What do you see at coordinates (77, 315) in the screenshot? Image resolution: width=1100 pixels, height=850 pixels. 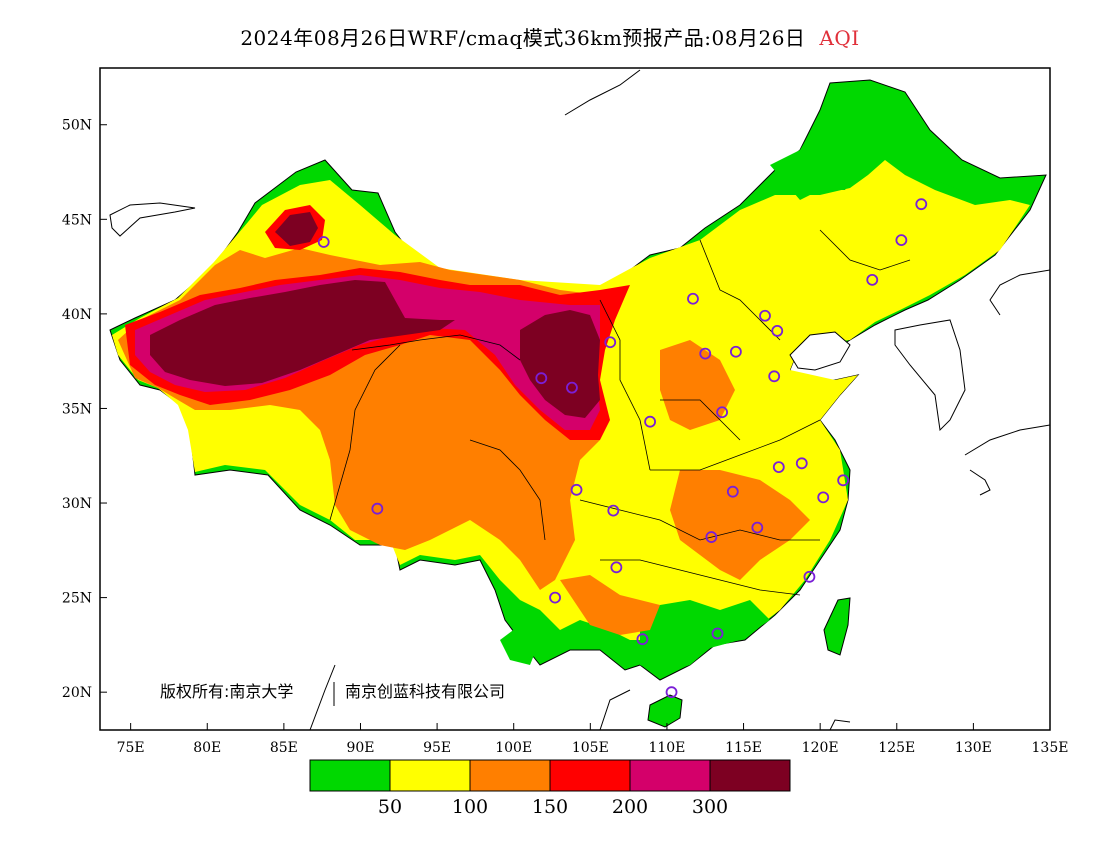 I see `y-tick-label: 40N` at bounding box center [77, 315].